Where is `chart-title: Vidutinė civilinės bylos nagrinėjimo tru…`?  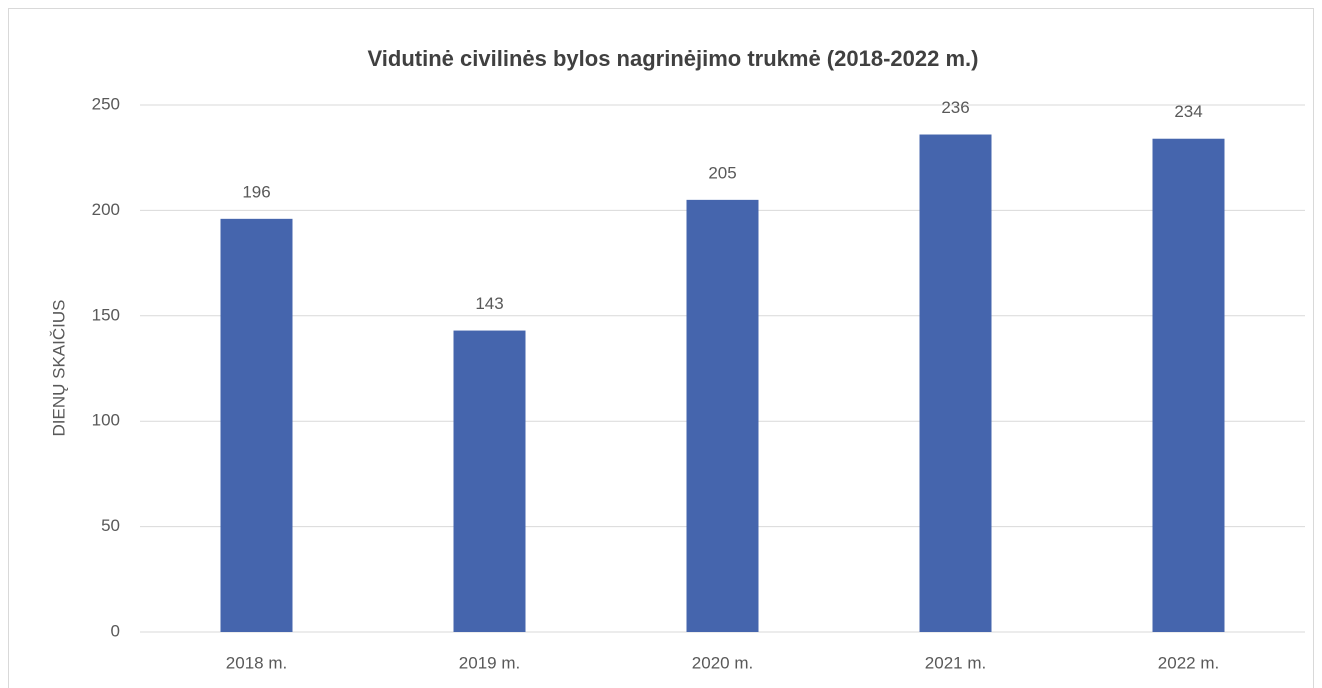
chart-title: Vidutinė civilinės bylos nagrinėjimo tru… is located at coordinates (673, 58).